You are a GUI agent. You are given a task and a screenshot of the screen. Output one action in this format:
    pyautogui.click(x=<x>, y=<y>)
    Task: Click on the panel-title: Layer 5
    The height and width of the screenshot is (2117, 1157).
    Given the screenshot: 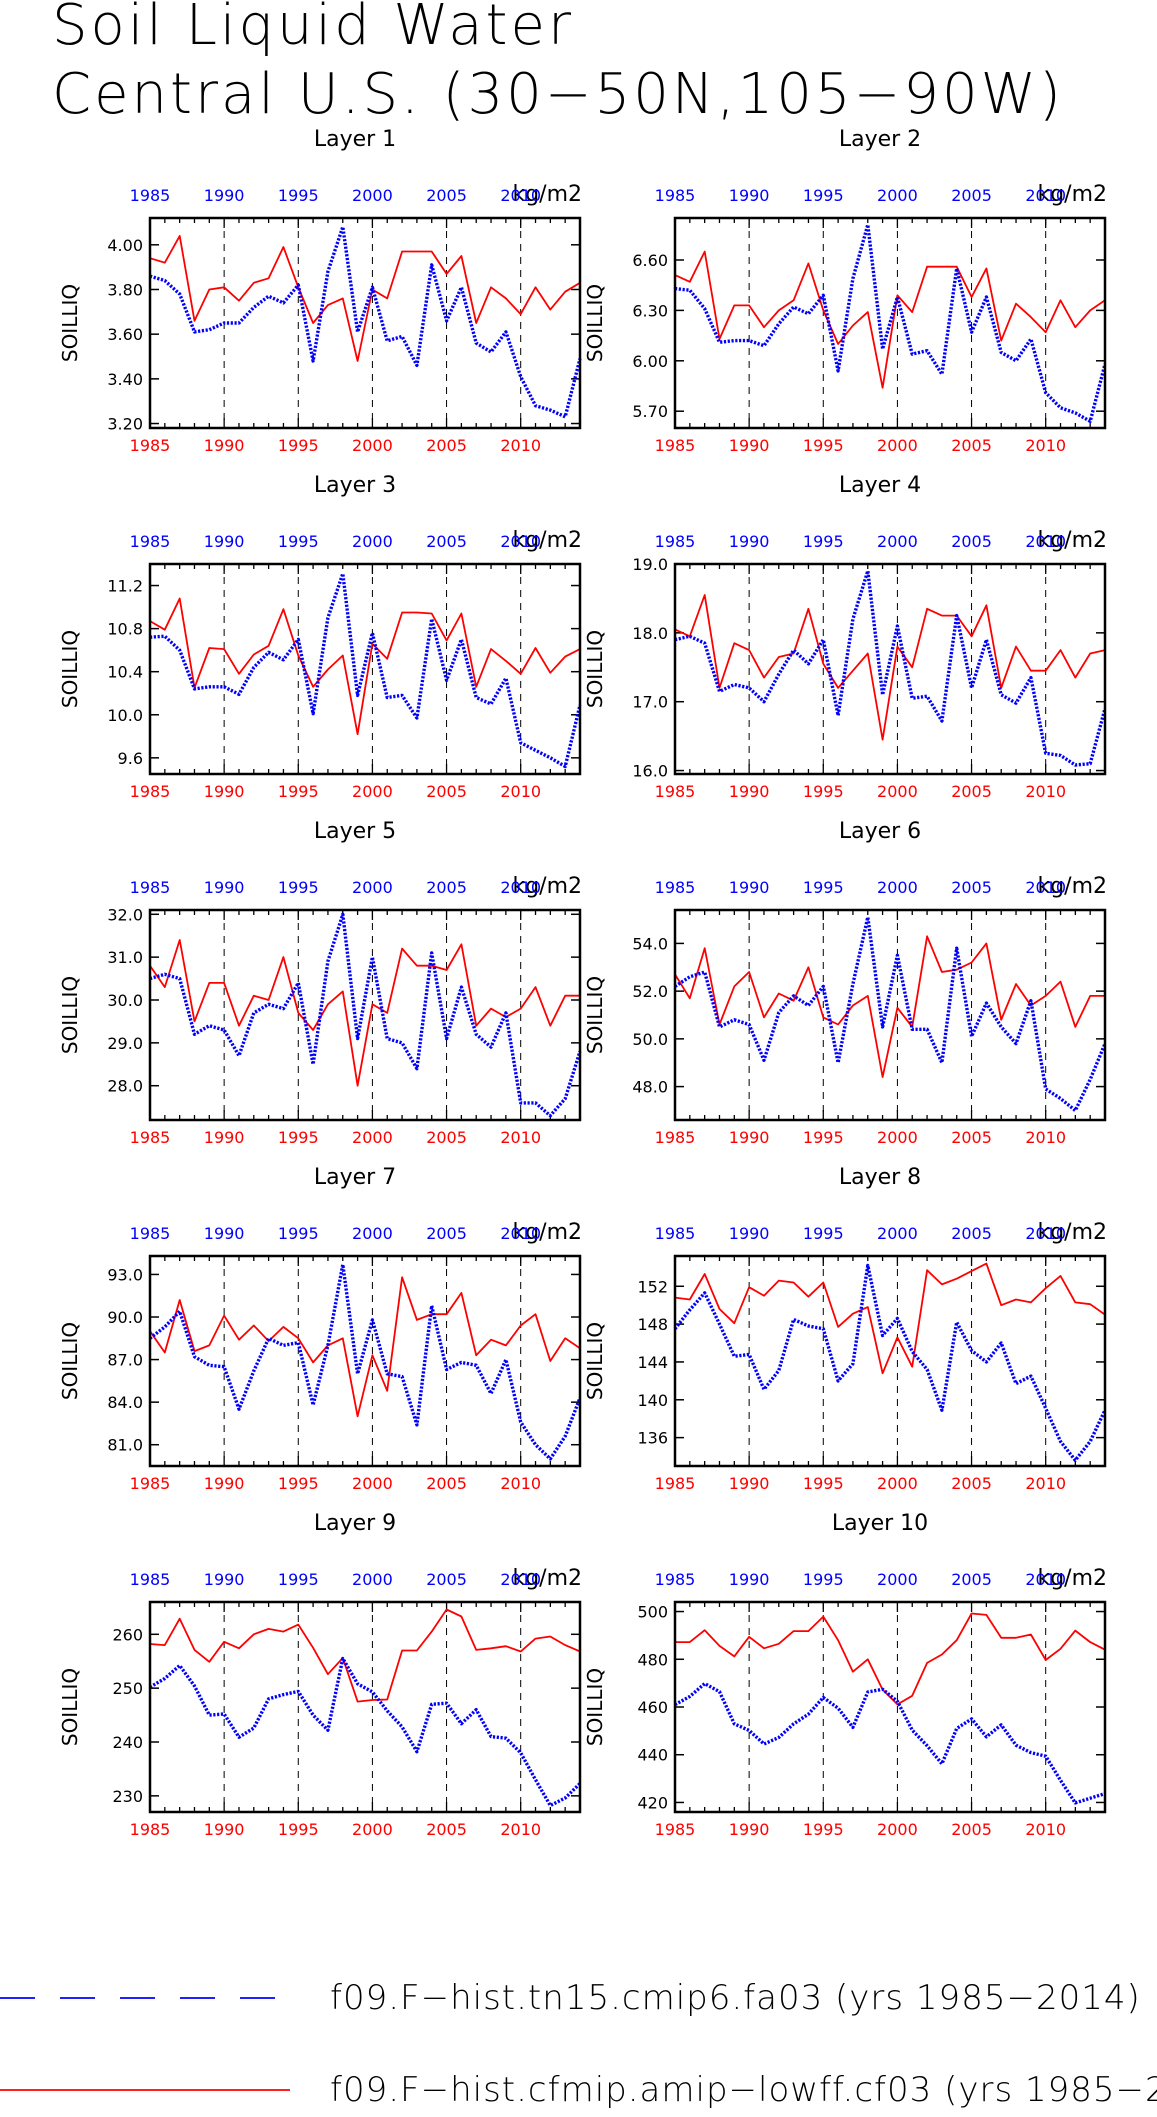 What is the action you would take?
    pyautogui.click(x=355, y=831)
    